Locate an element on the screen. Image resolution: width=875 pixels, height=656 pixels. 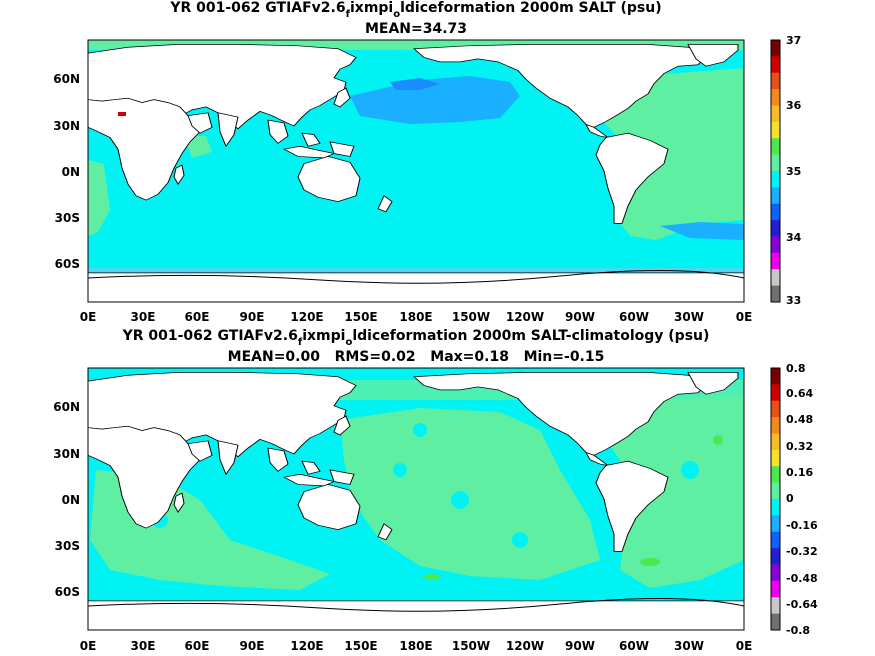
lon-label: 30W is located at coordinates (689, 646).